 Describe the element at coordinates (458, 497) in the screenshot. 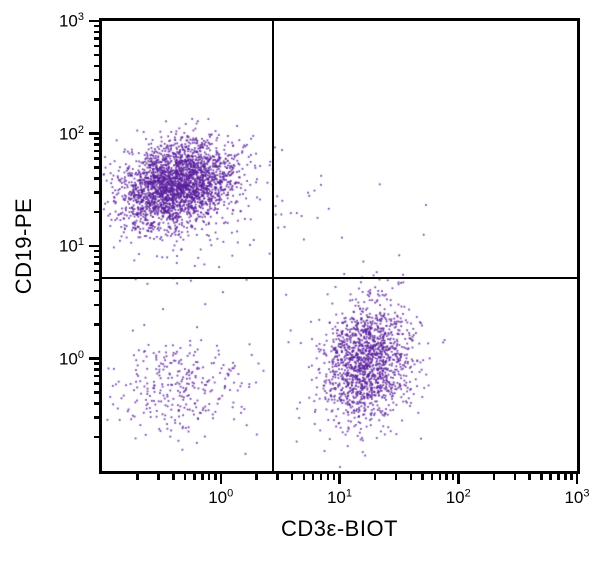

I see `x-tick-label: 10²` at that location.